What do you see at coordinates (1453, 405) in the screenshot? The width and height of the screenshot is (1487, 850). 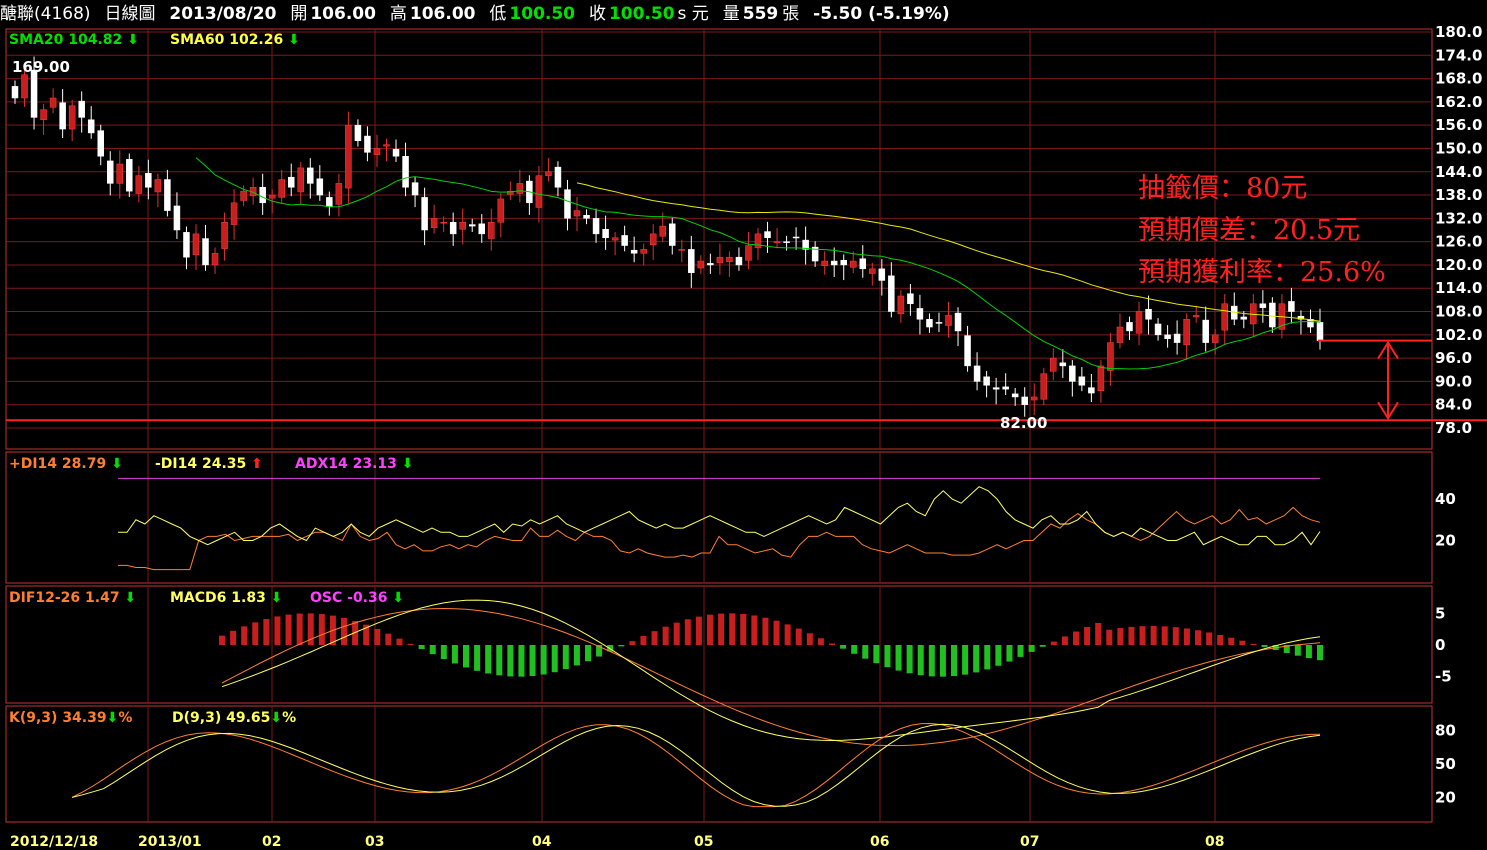 I see `price-tick-label: 84.0` at bounding box center [1453, 405].